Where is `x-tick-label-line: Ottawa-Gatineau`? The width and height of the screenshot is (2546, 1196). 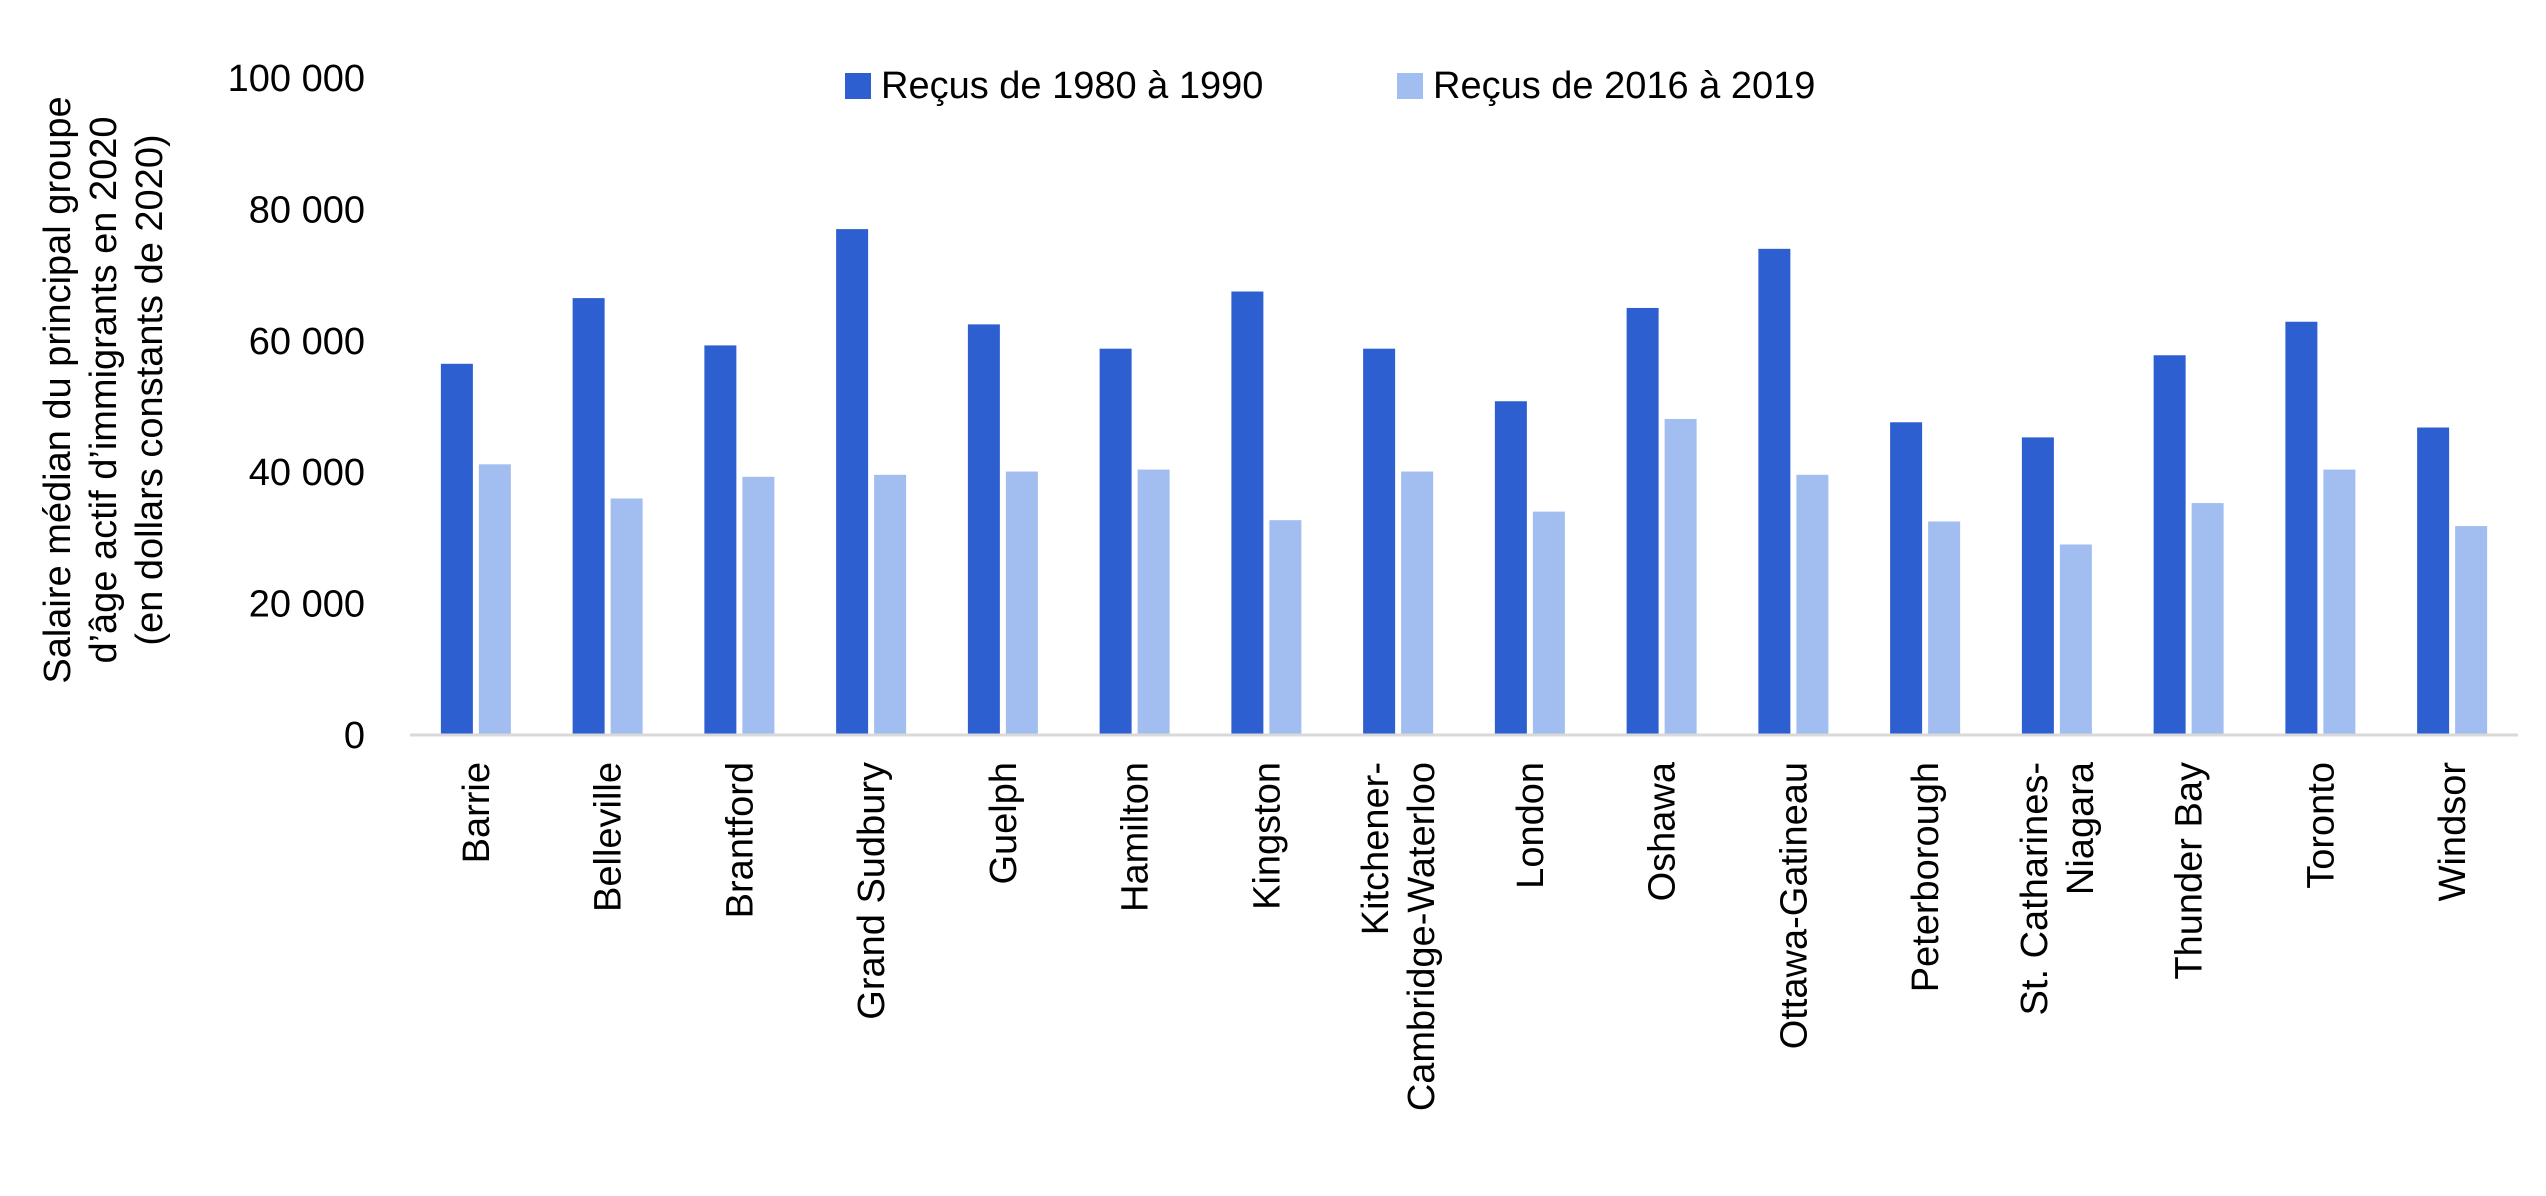 x-tick-label-line: Ottawa-Gatineau is located at coordinates (1794, 905).